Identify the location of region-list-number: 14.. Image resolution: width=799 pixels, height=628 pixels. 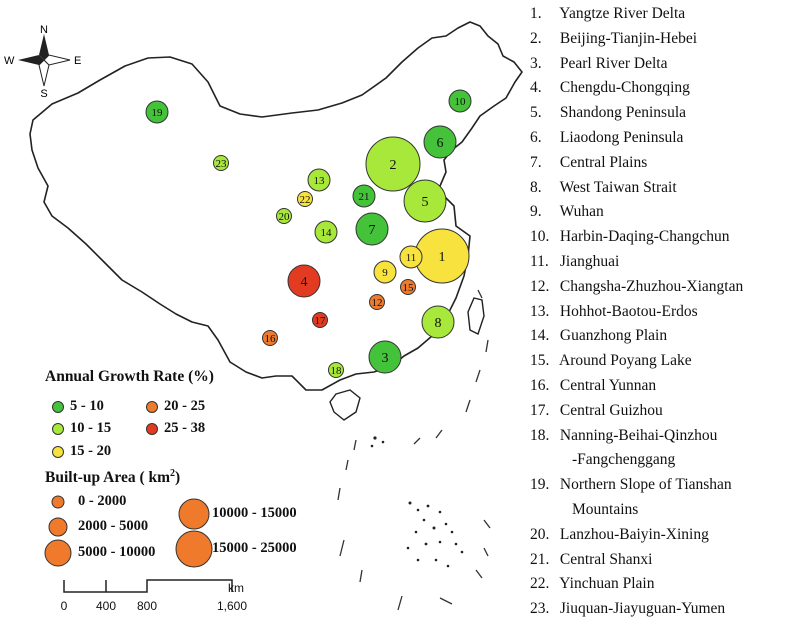
(540, 336).